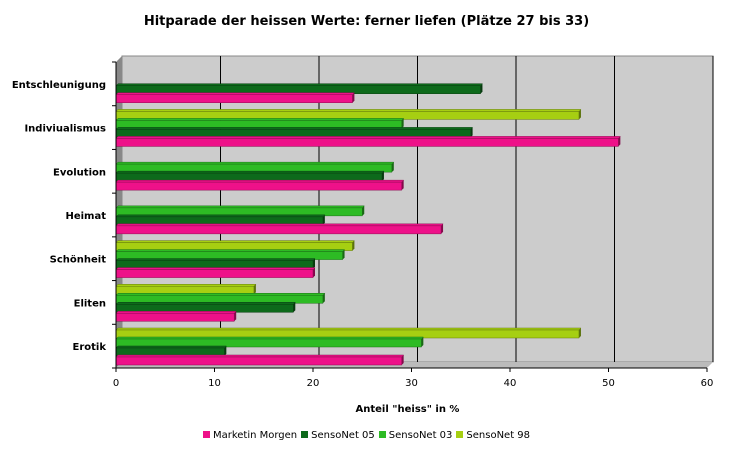 This screenshot has height=450, width=733. I want to click on category-label: Indiviualismus, so click(65, 129).